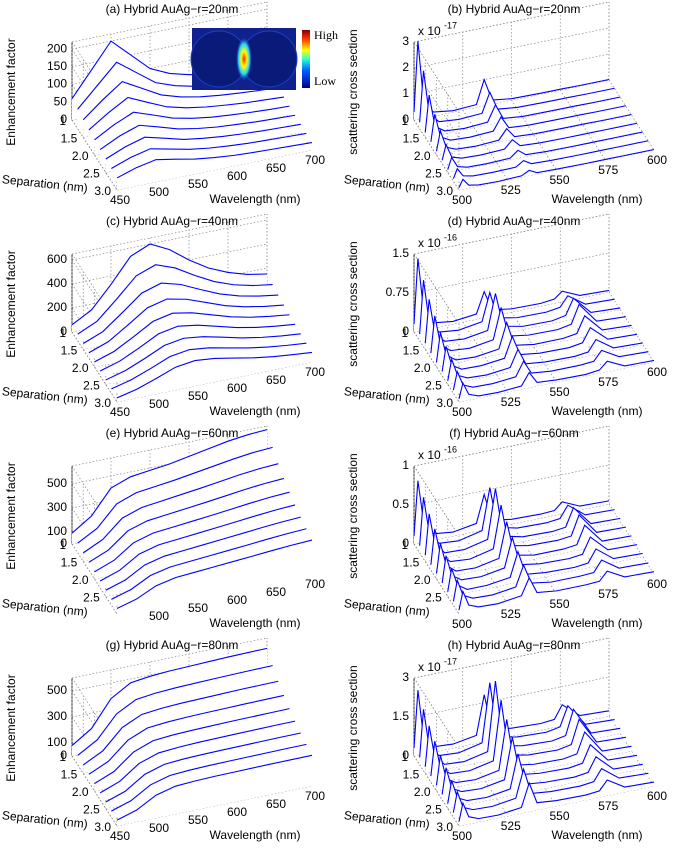 The width and height of the screenshot is (685, 848). Describe the element at coordinates (353, 727) in the screenshot. I see `y-axis-label: scattering cross section` at that location.